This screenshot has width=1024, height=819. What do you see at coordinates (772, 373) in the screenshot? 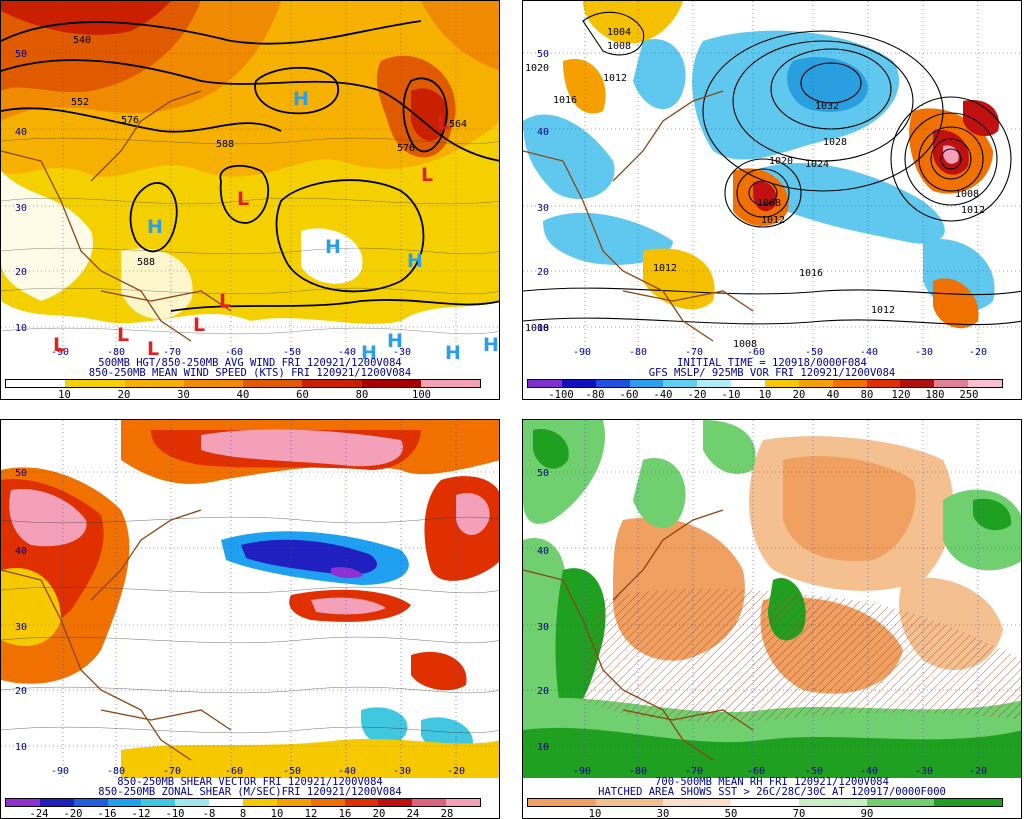
I see `panel-caption: GFS MSLP/ 925MB VOR FRI 120921/1200V084` at bounding box center [772, 373].